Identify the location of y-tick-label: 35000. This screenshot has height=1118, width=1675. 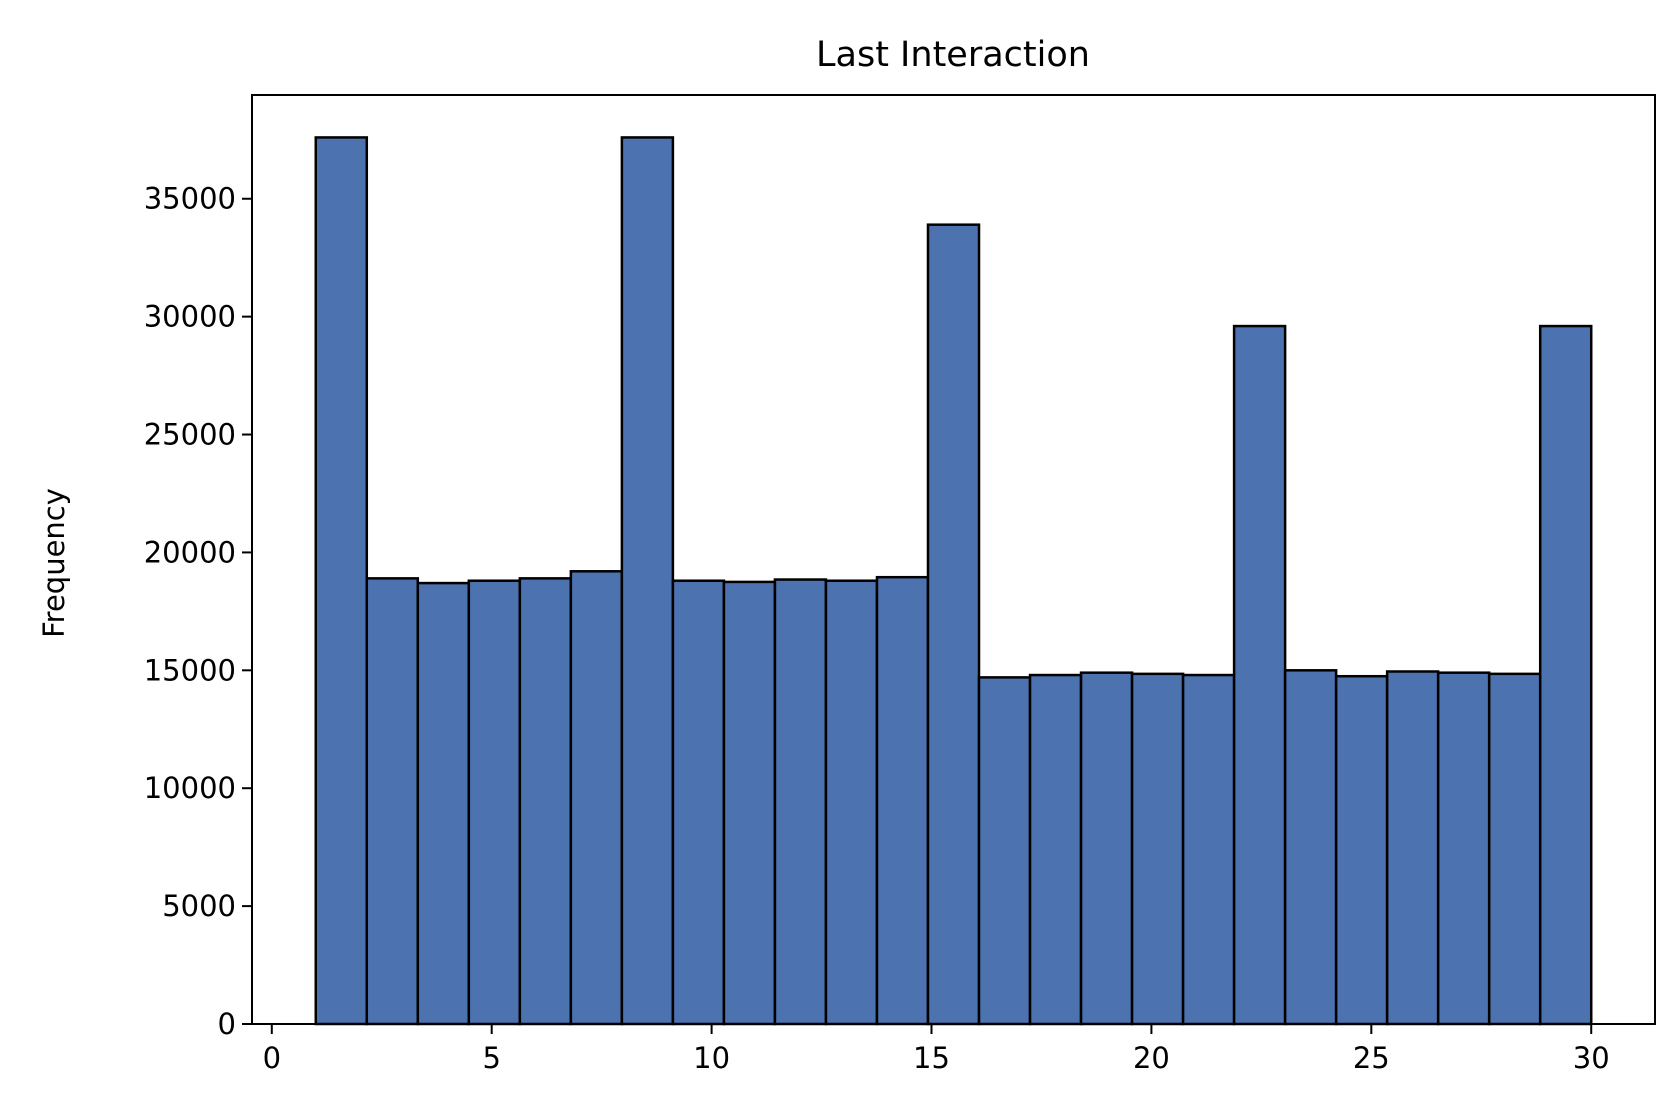
(190, 199).